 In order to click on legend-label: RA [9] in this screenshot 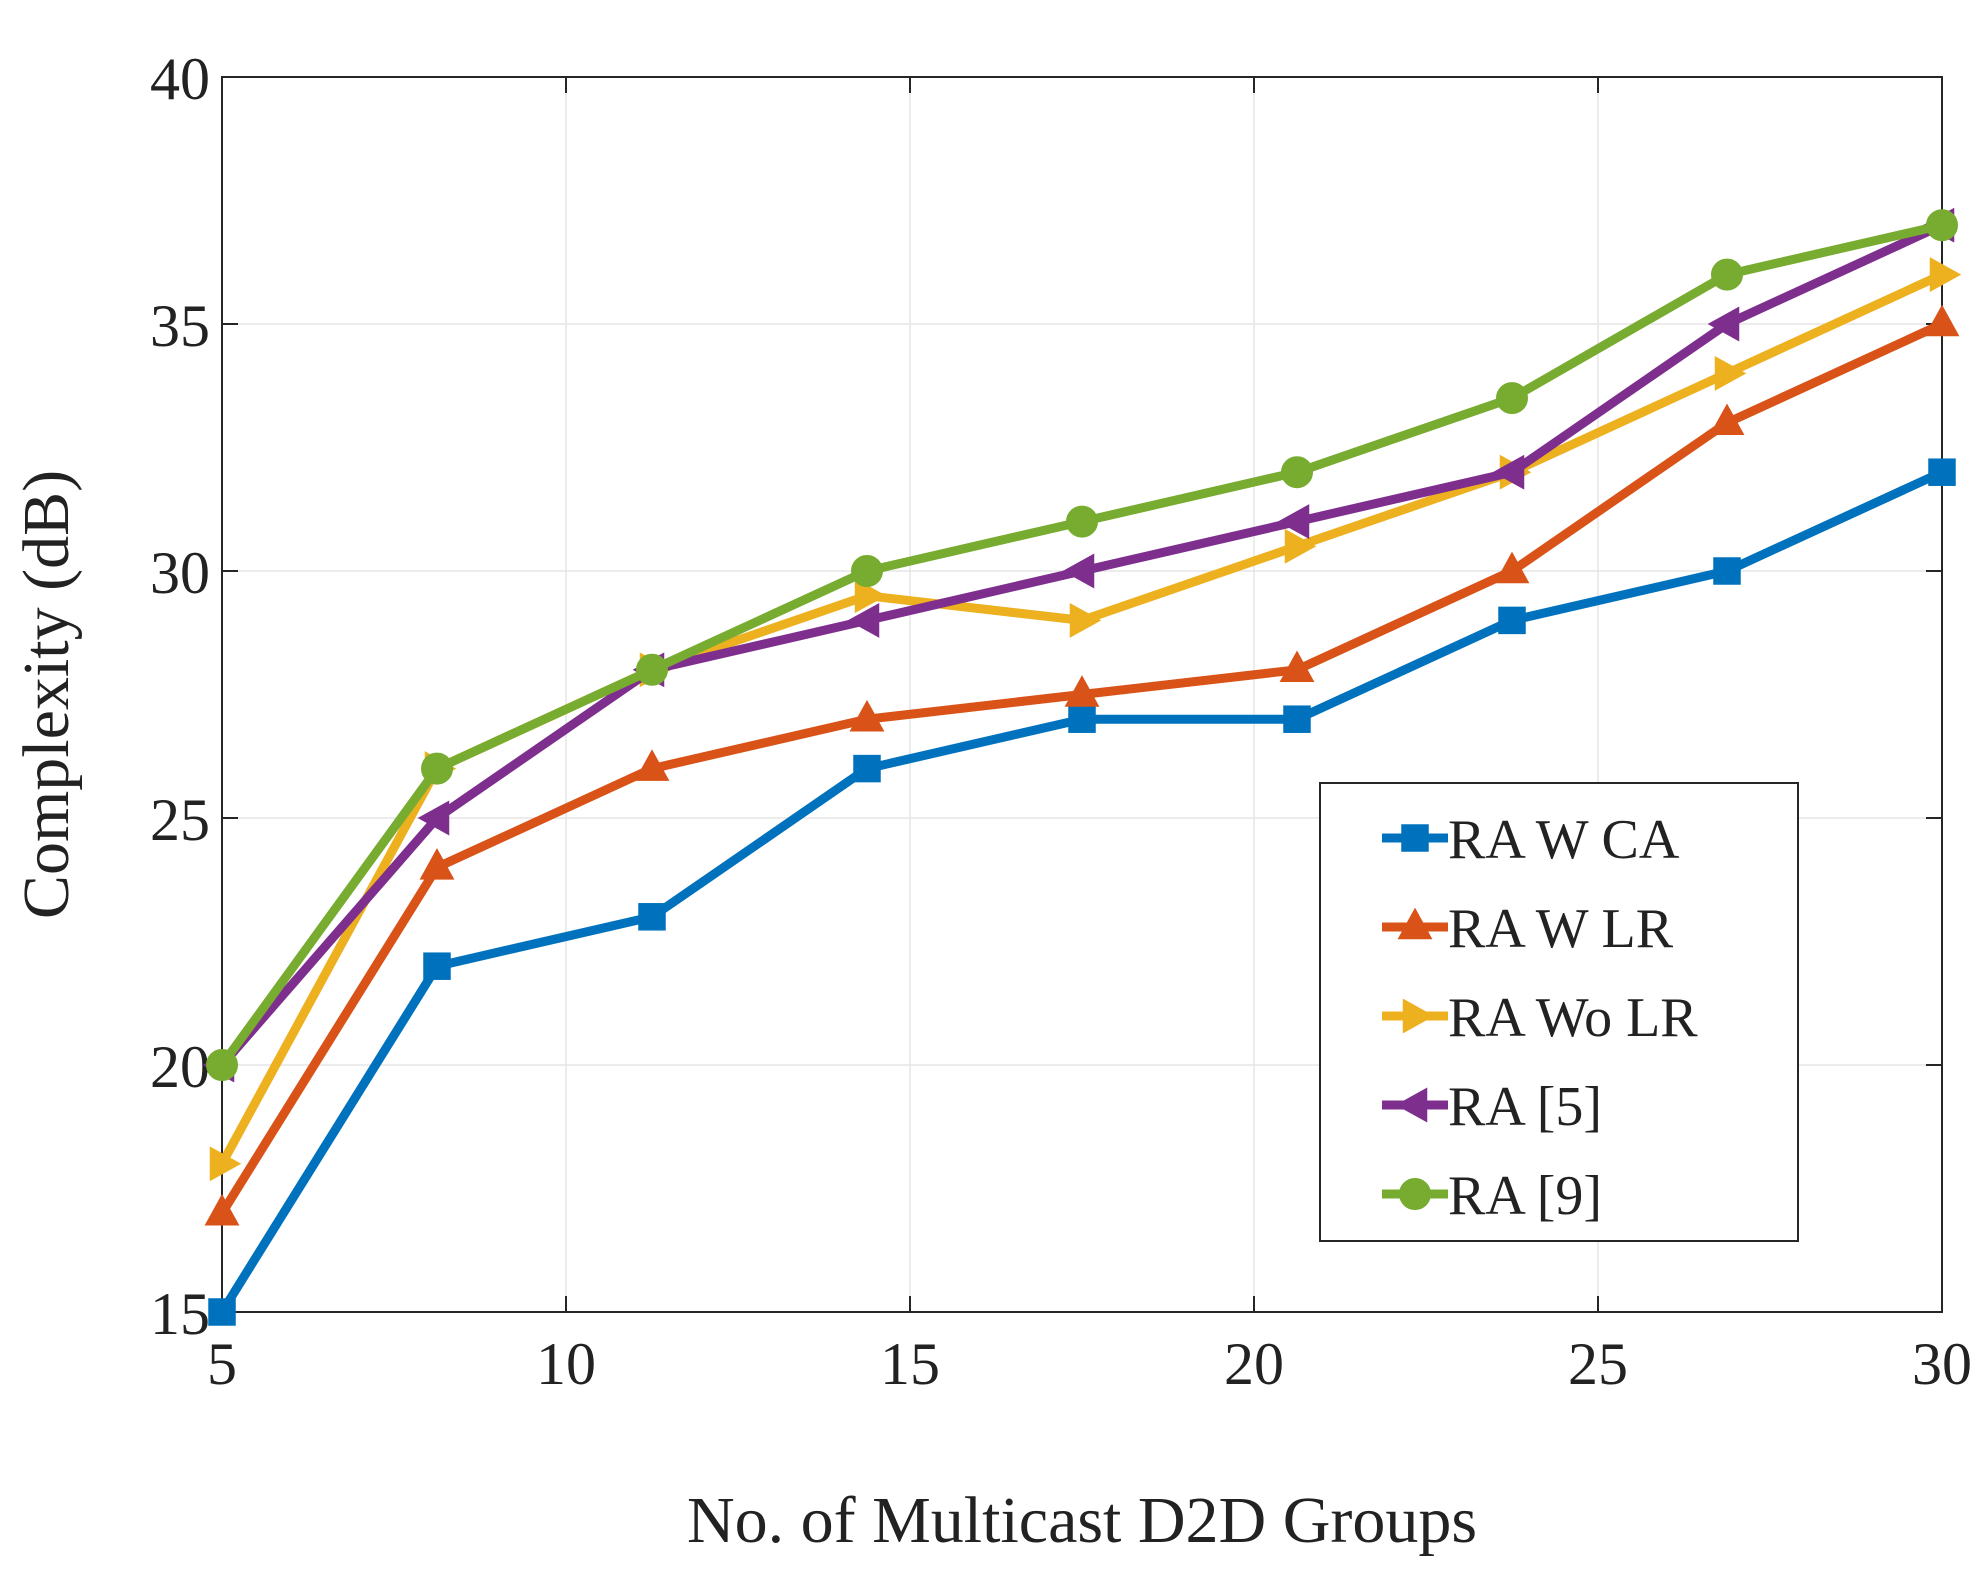, I will do `click(1525, 1196)`.